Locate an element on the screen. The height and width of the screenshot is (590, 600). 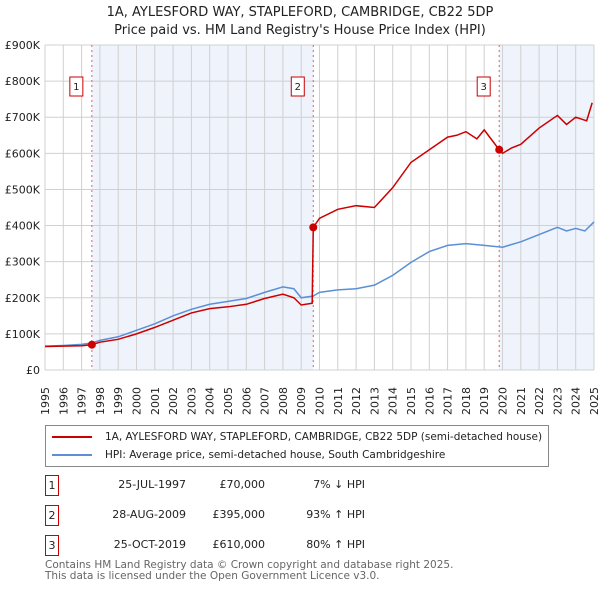
hpi-change: 93% ↑ HPI is located at coordinates (335, 514).